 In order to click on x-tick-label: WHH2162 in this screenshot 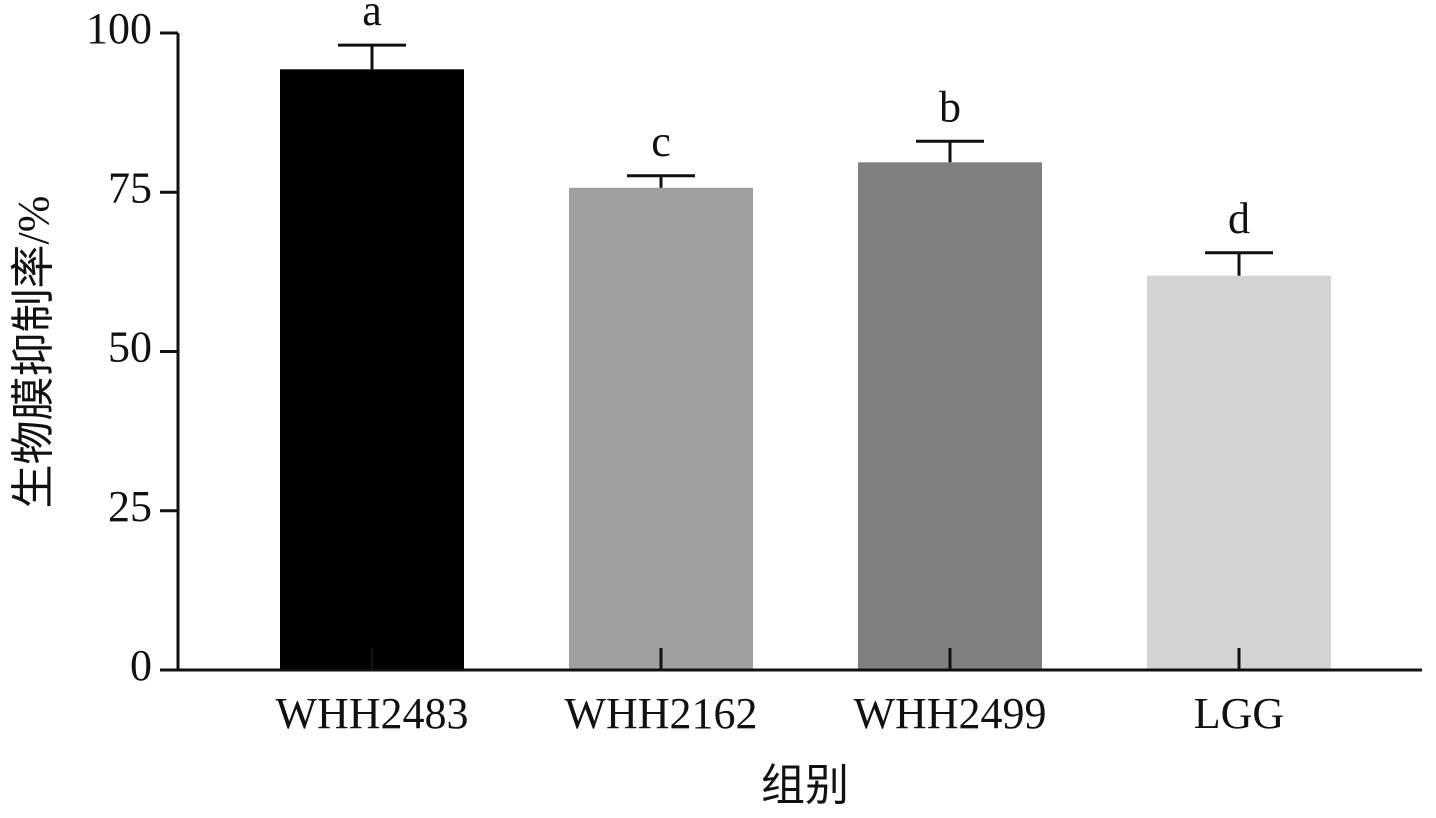, I will do `click(660, 713)`.